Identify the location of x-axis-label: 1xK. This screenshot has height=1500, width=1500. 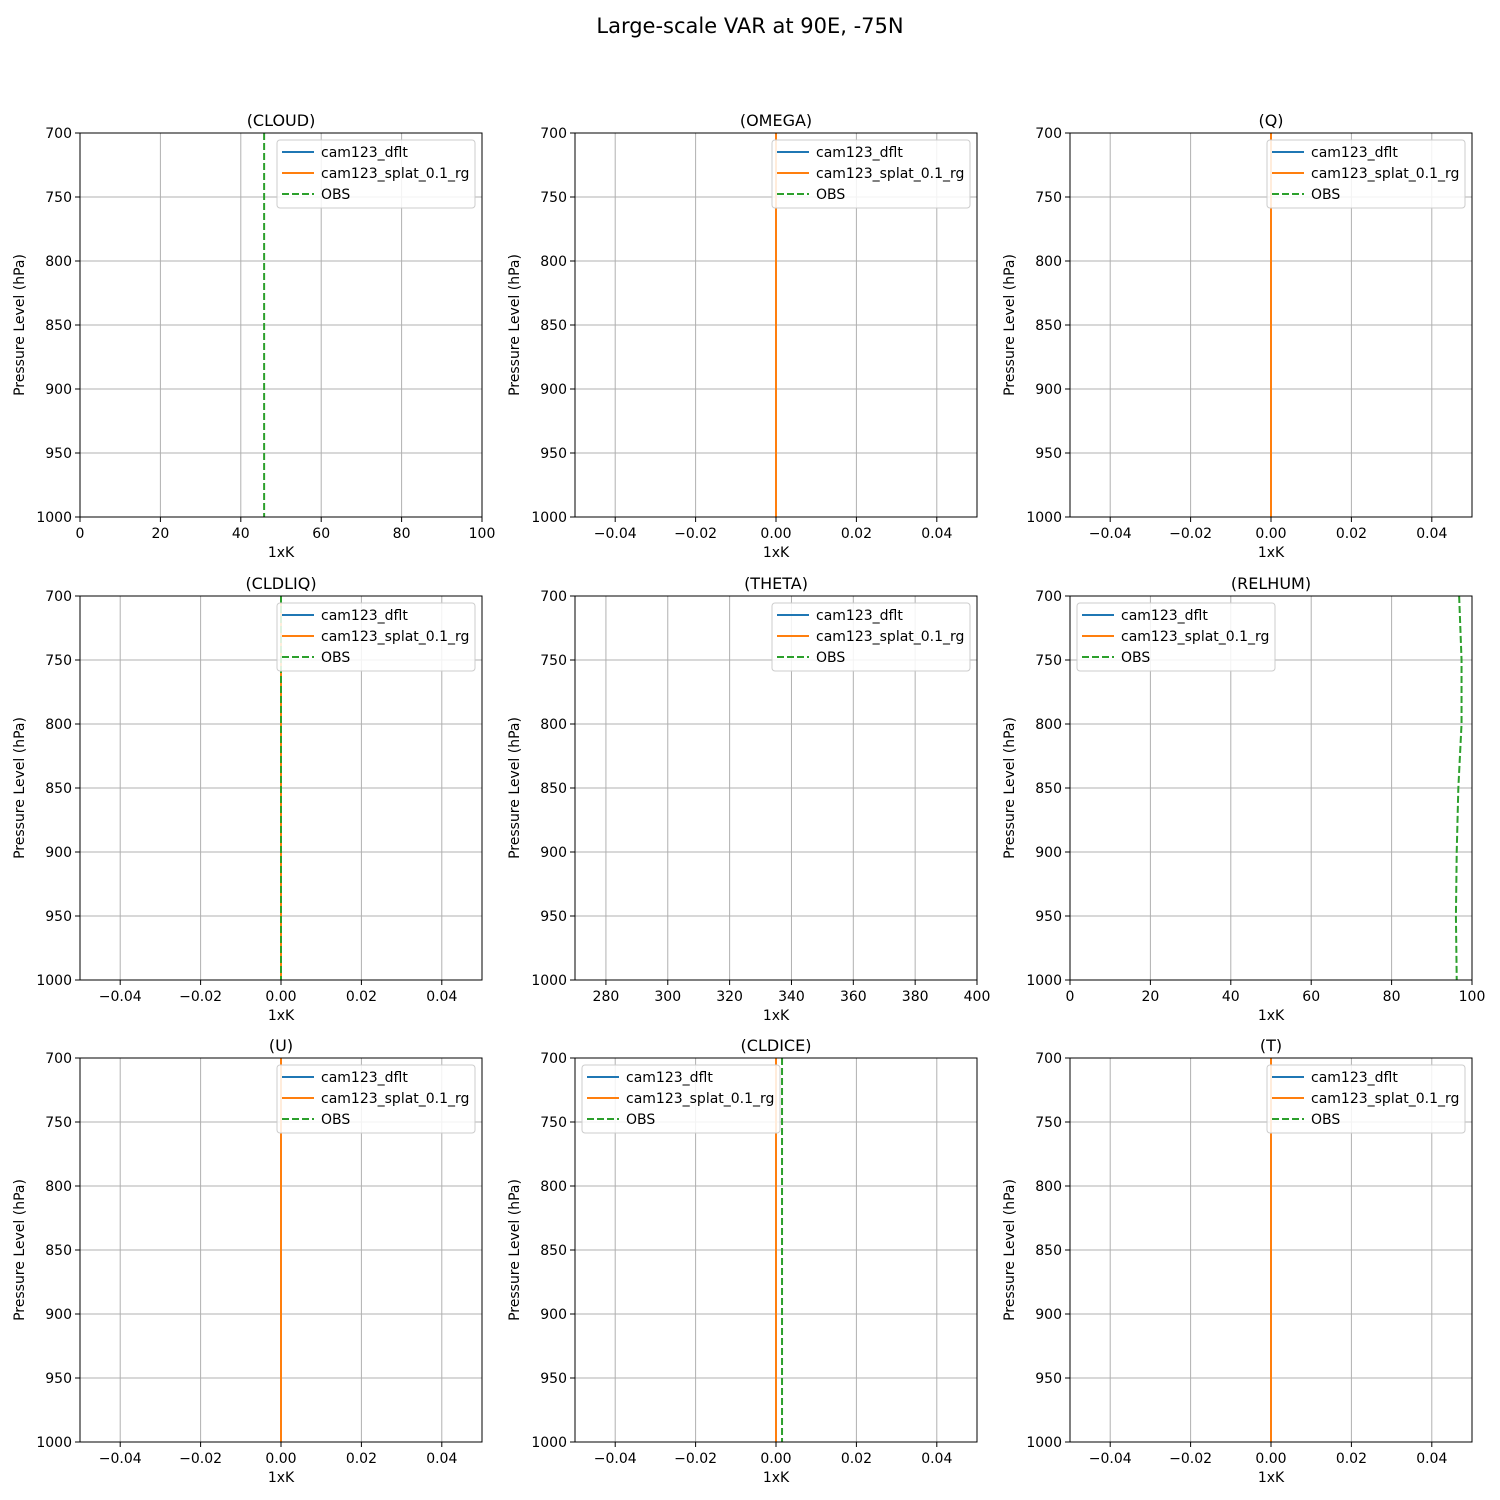
(776, 1478).